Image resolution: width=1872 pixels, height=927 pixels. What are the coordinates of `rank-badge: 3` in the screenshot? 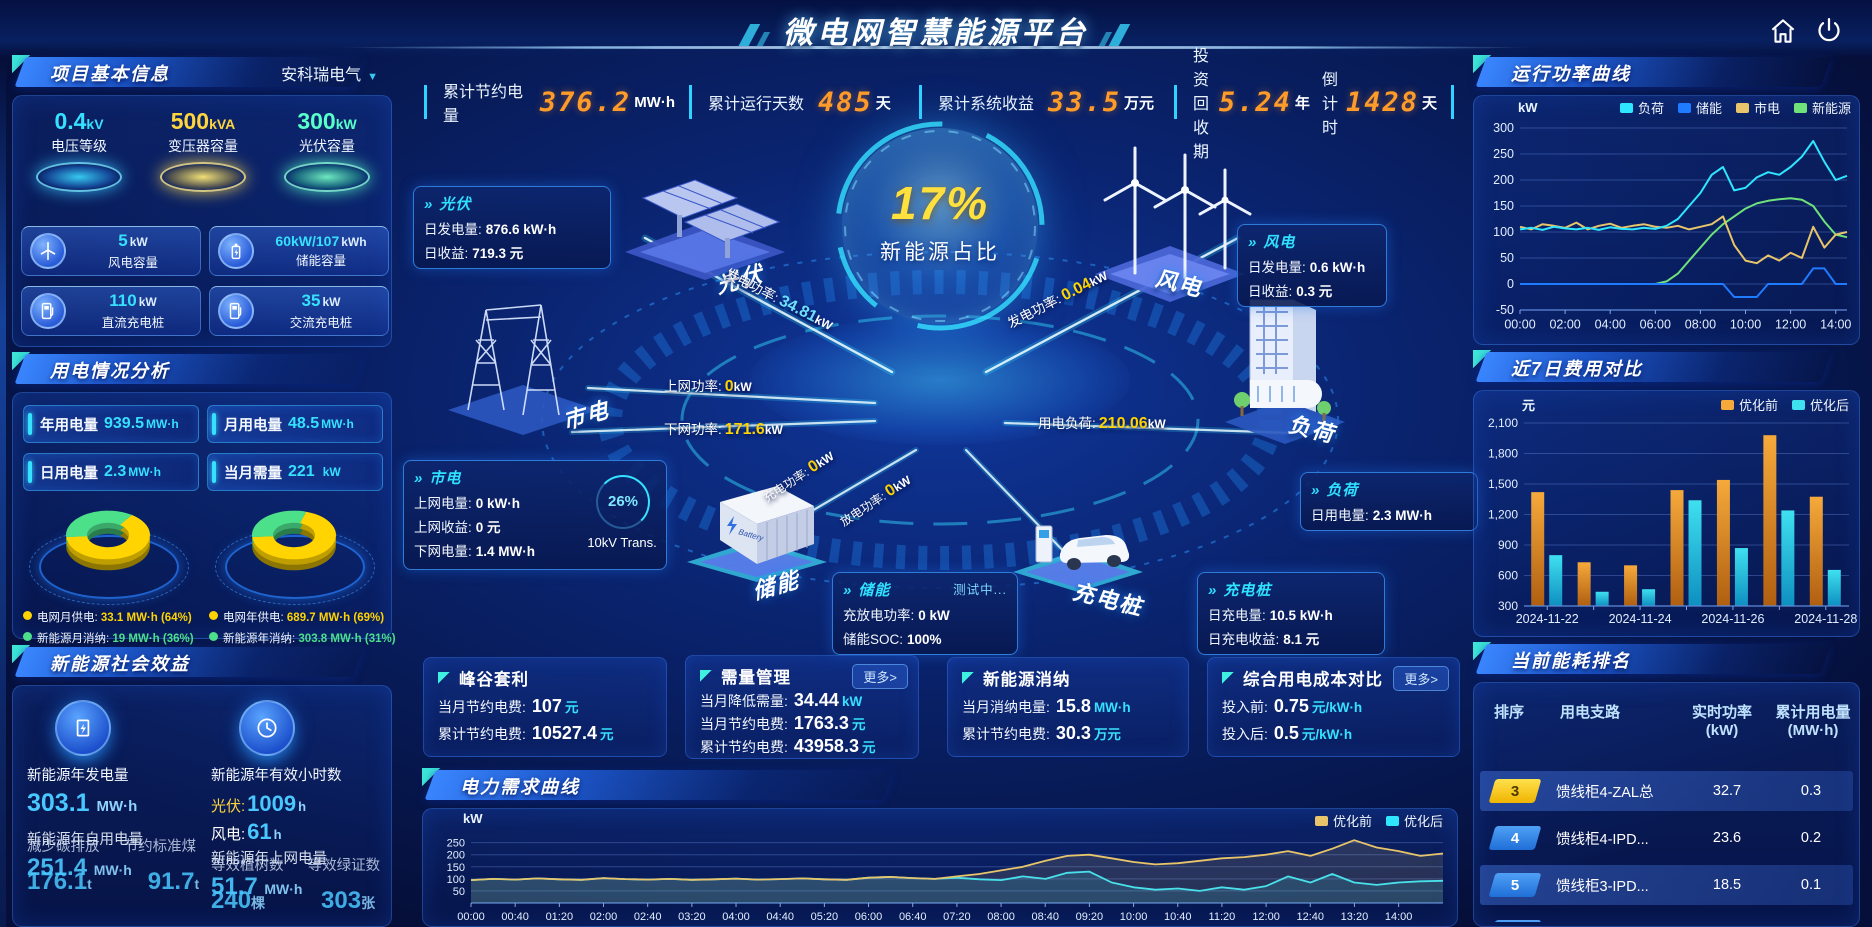 It's located at (1515, 791).